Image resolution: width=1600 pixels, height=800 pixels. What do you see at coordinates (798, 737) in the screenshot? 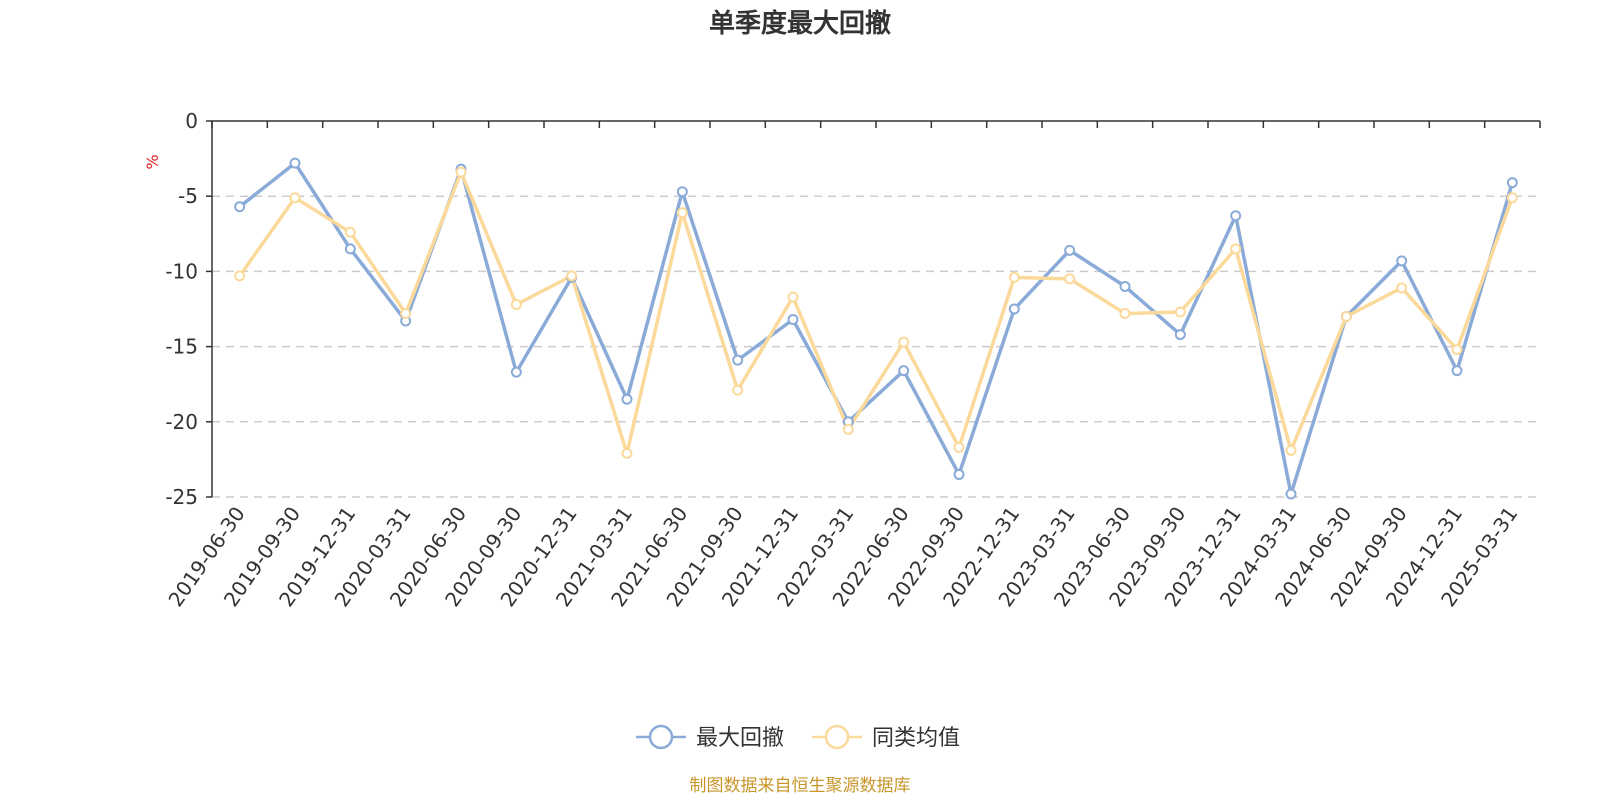
I see `legend: 最大回撤 同类均值` at bounding box center [798, 737].